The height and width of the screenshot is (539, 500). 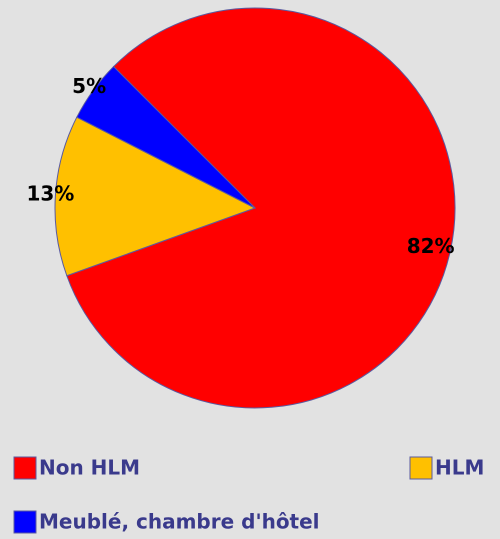 What do you see at coordinates (89, 86) in the screenshot?
I see `slice-label: 5%` at bounding box center [89, 86].